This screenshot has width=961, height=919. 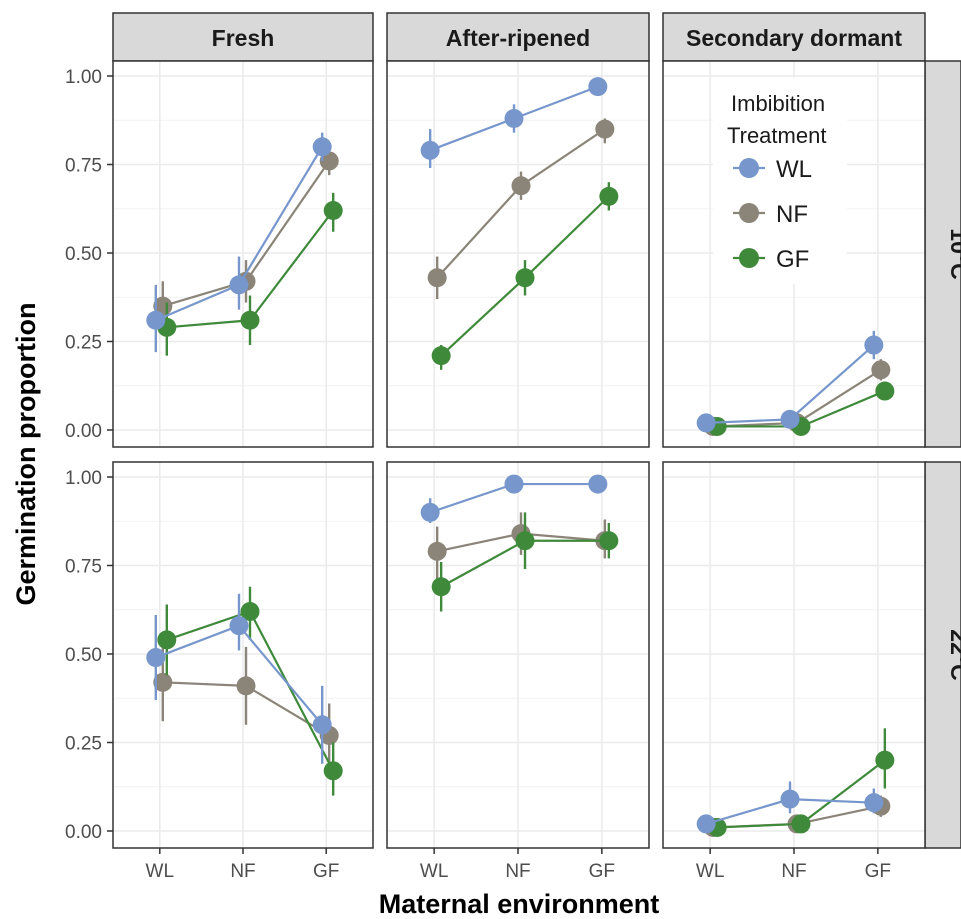 What do you see at coordinates (953, 253) in the screenshot?
I see `row-label-10c: 10°C` at bounding box center [953, 253].